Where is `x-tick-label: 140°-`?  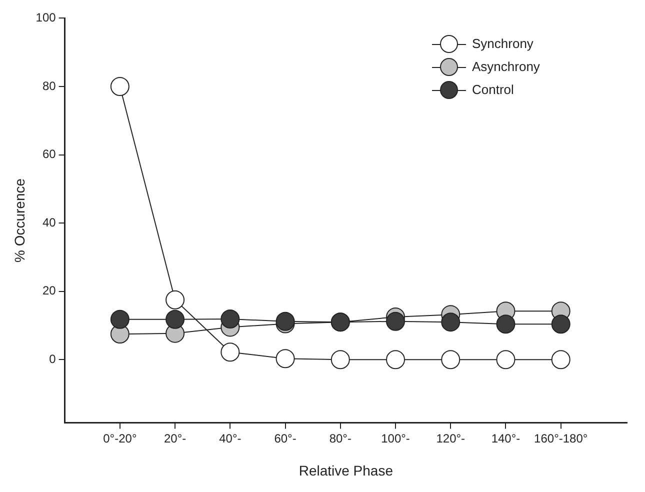
x-tick-label: 140°- is located at coordinates (505, 438).